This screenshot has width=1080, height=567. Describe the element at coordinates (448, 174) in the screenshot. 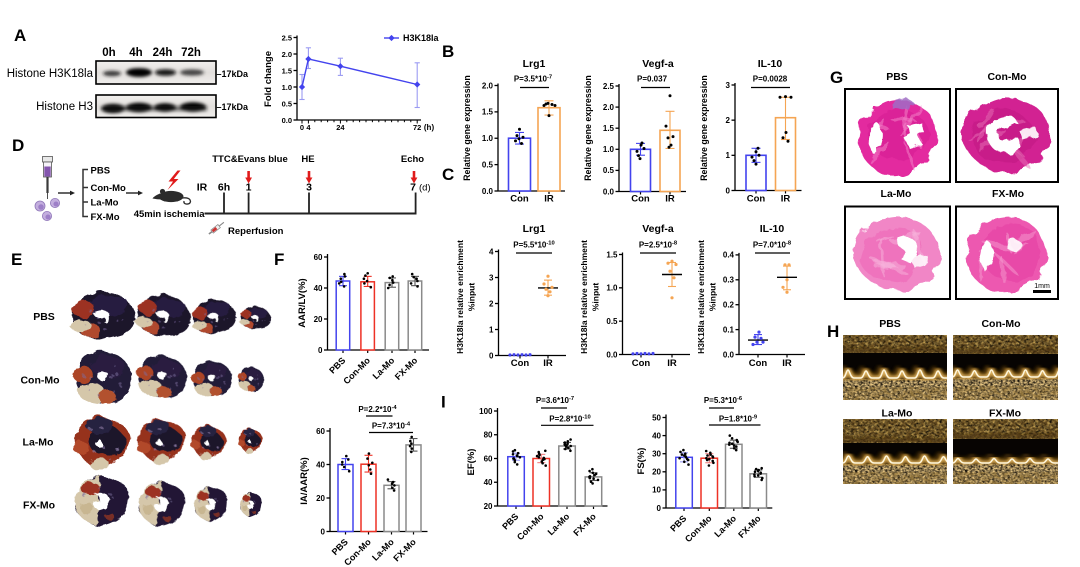

I see `svg-text: C` at that location.